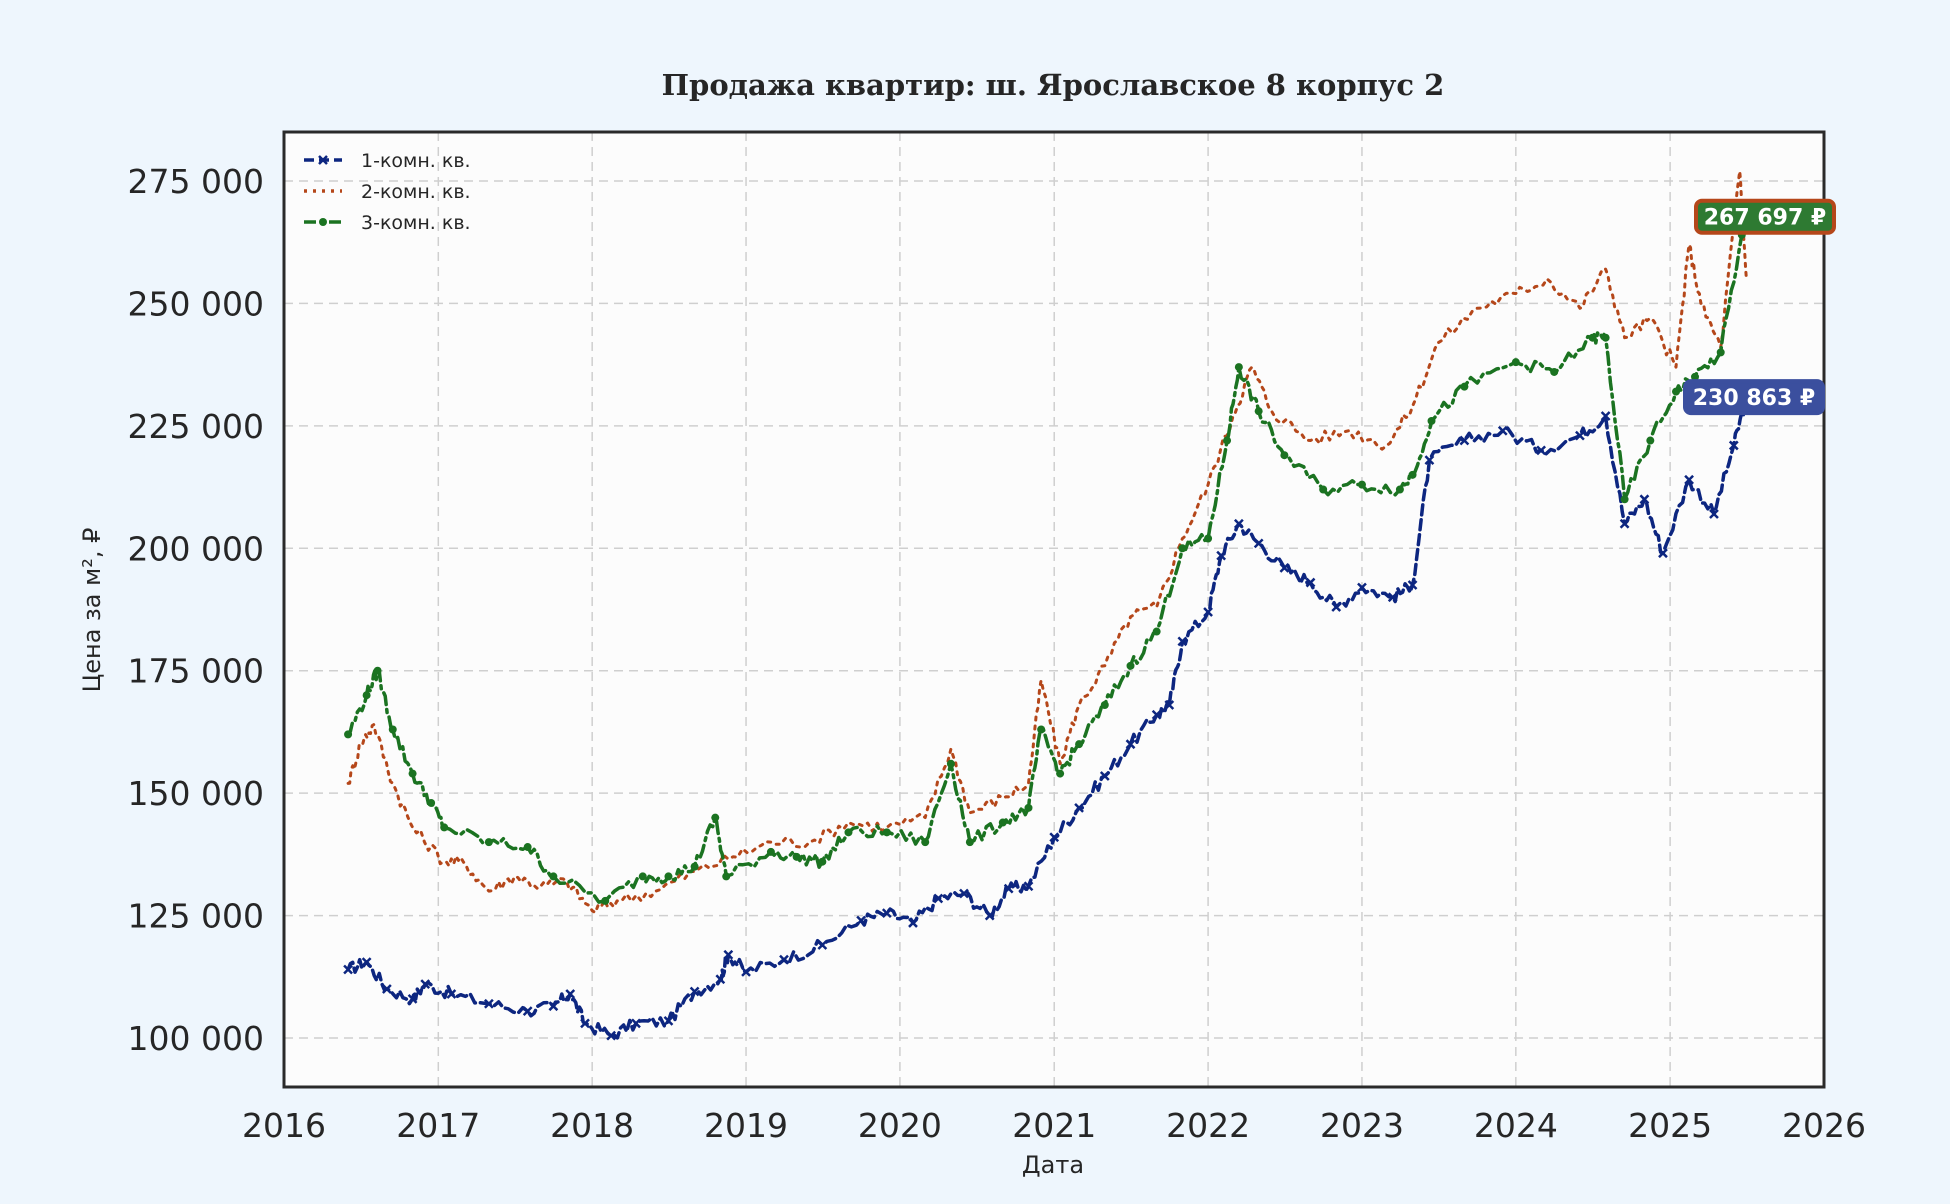  I want to click on legend-item: 1-комн. кв., so click(387, 161).